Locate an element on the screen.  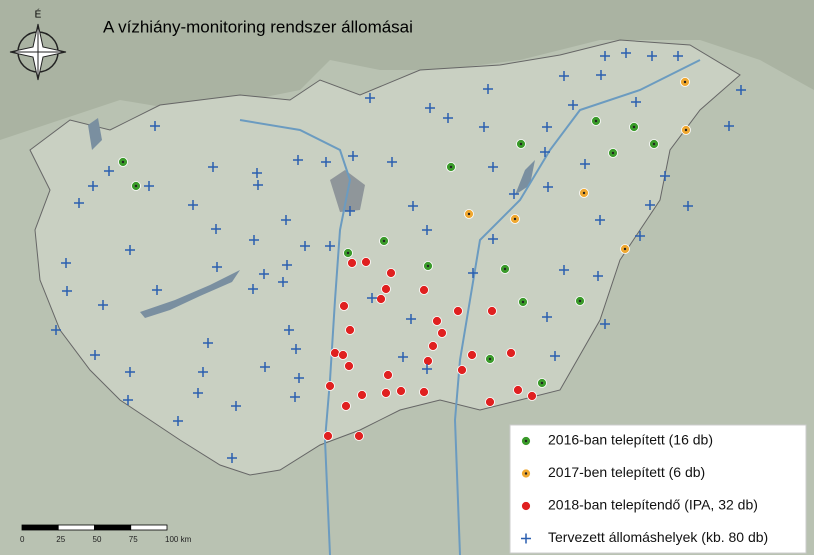
legend-label: 2016-ban telepített (16 db) is located at coordinates (630, 440).